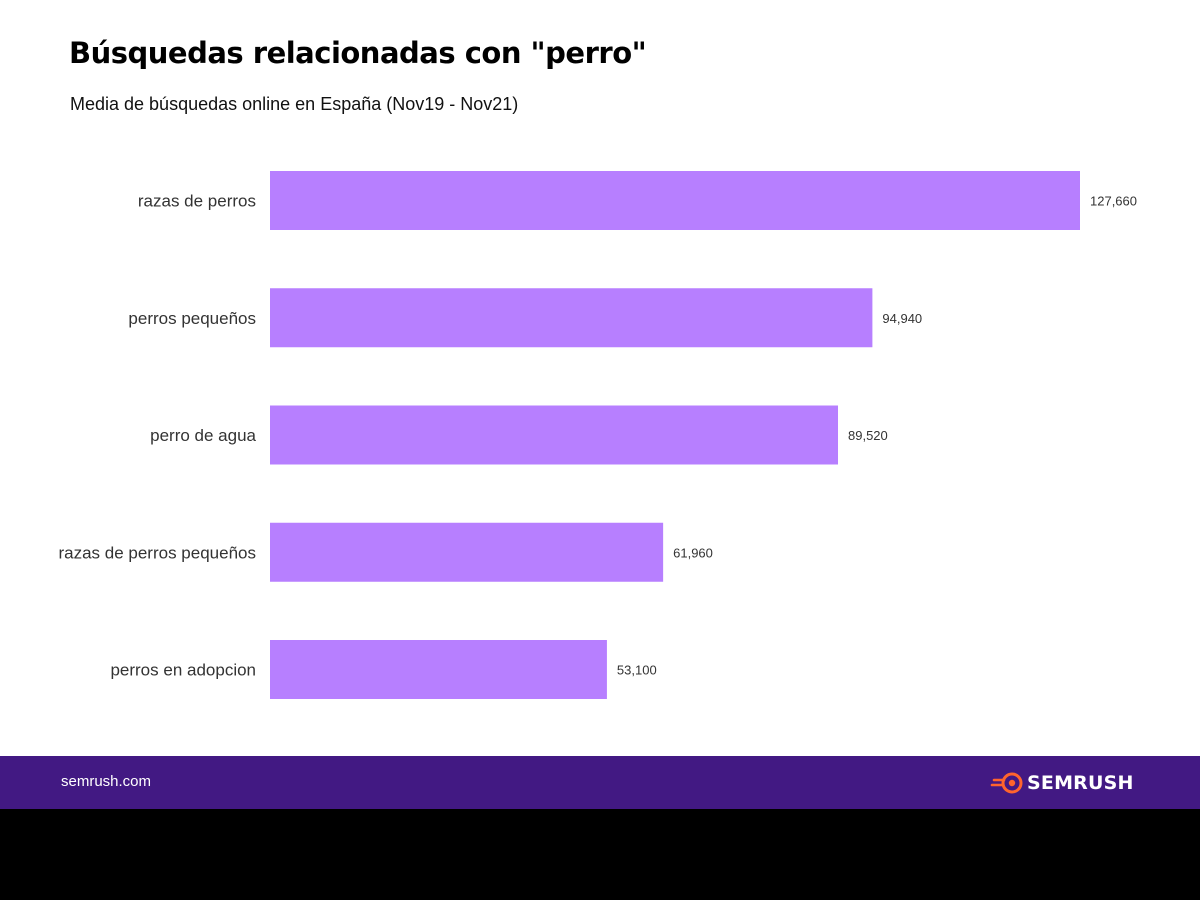 This screenshot has height=900, width=1200. I want to click on data-label: 61,960, so click(693, 552).